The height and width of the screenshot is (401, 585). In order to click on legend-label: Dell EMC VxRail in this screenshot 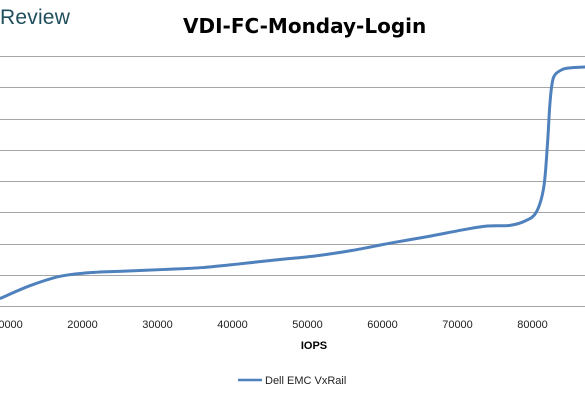, I will do `click(305, 381)`.